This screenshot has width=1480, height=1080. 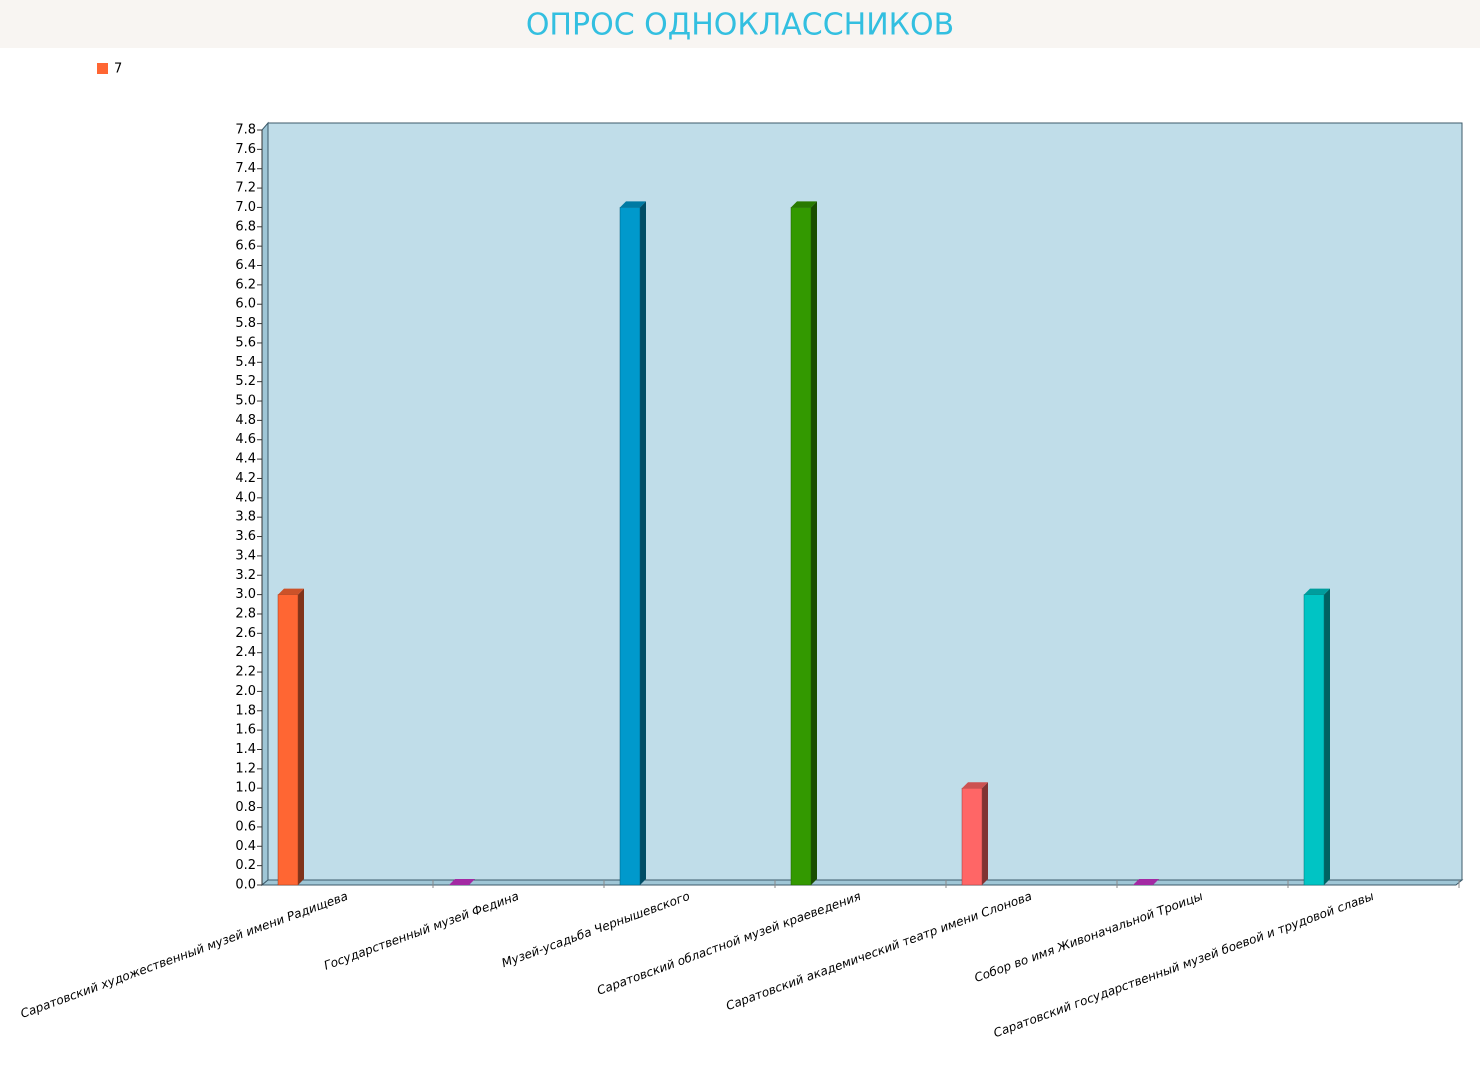 I want to click on y-tick-label: 5.0, so click(x=245, y=401).